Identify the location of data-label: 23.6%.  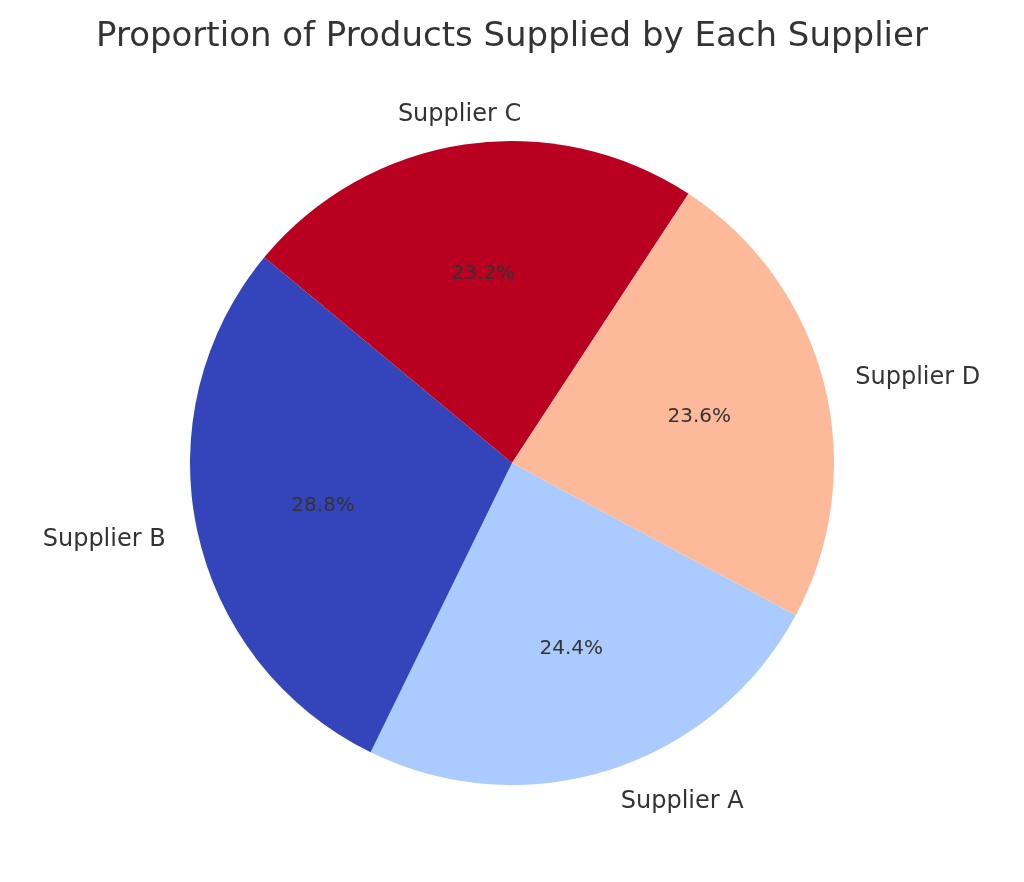
(699, 415).